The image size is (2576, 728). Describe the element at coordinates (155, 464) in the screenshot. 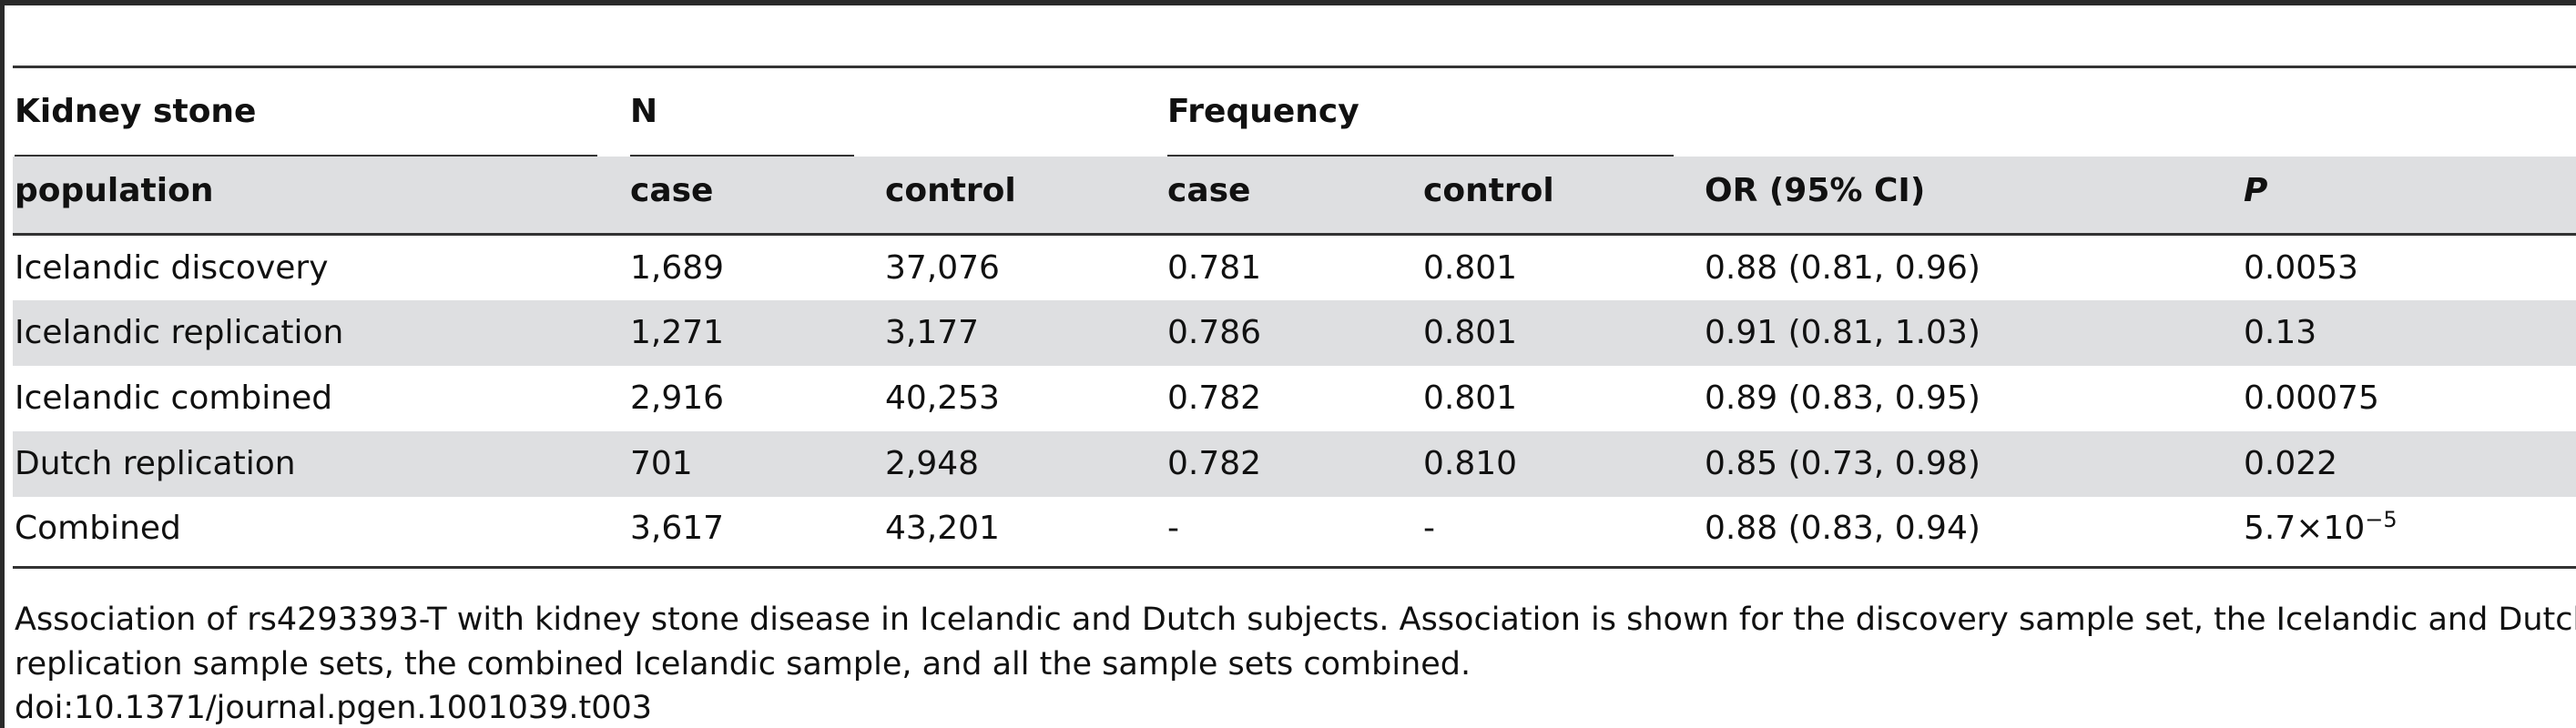

I see `cell-population: Dutch replication` at that location.